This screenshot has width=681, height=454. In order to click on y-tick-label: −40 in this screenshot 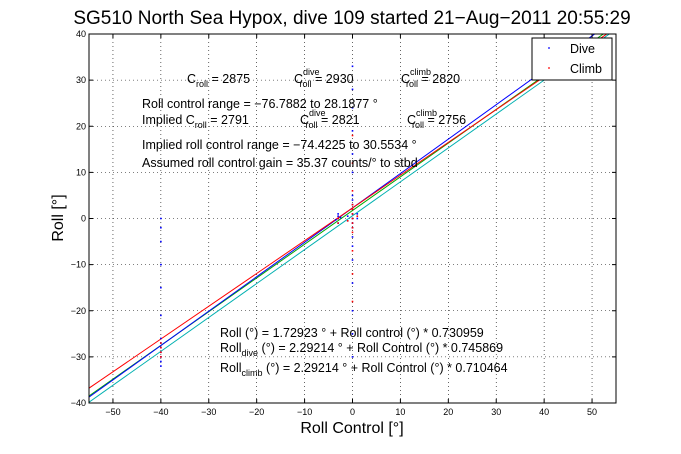, I will do `click(78, 403)`.